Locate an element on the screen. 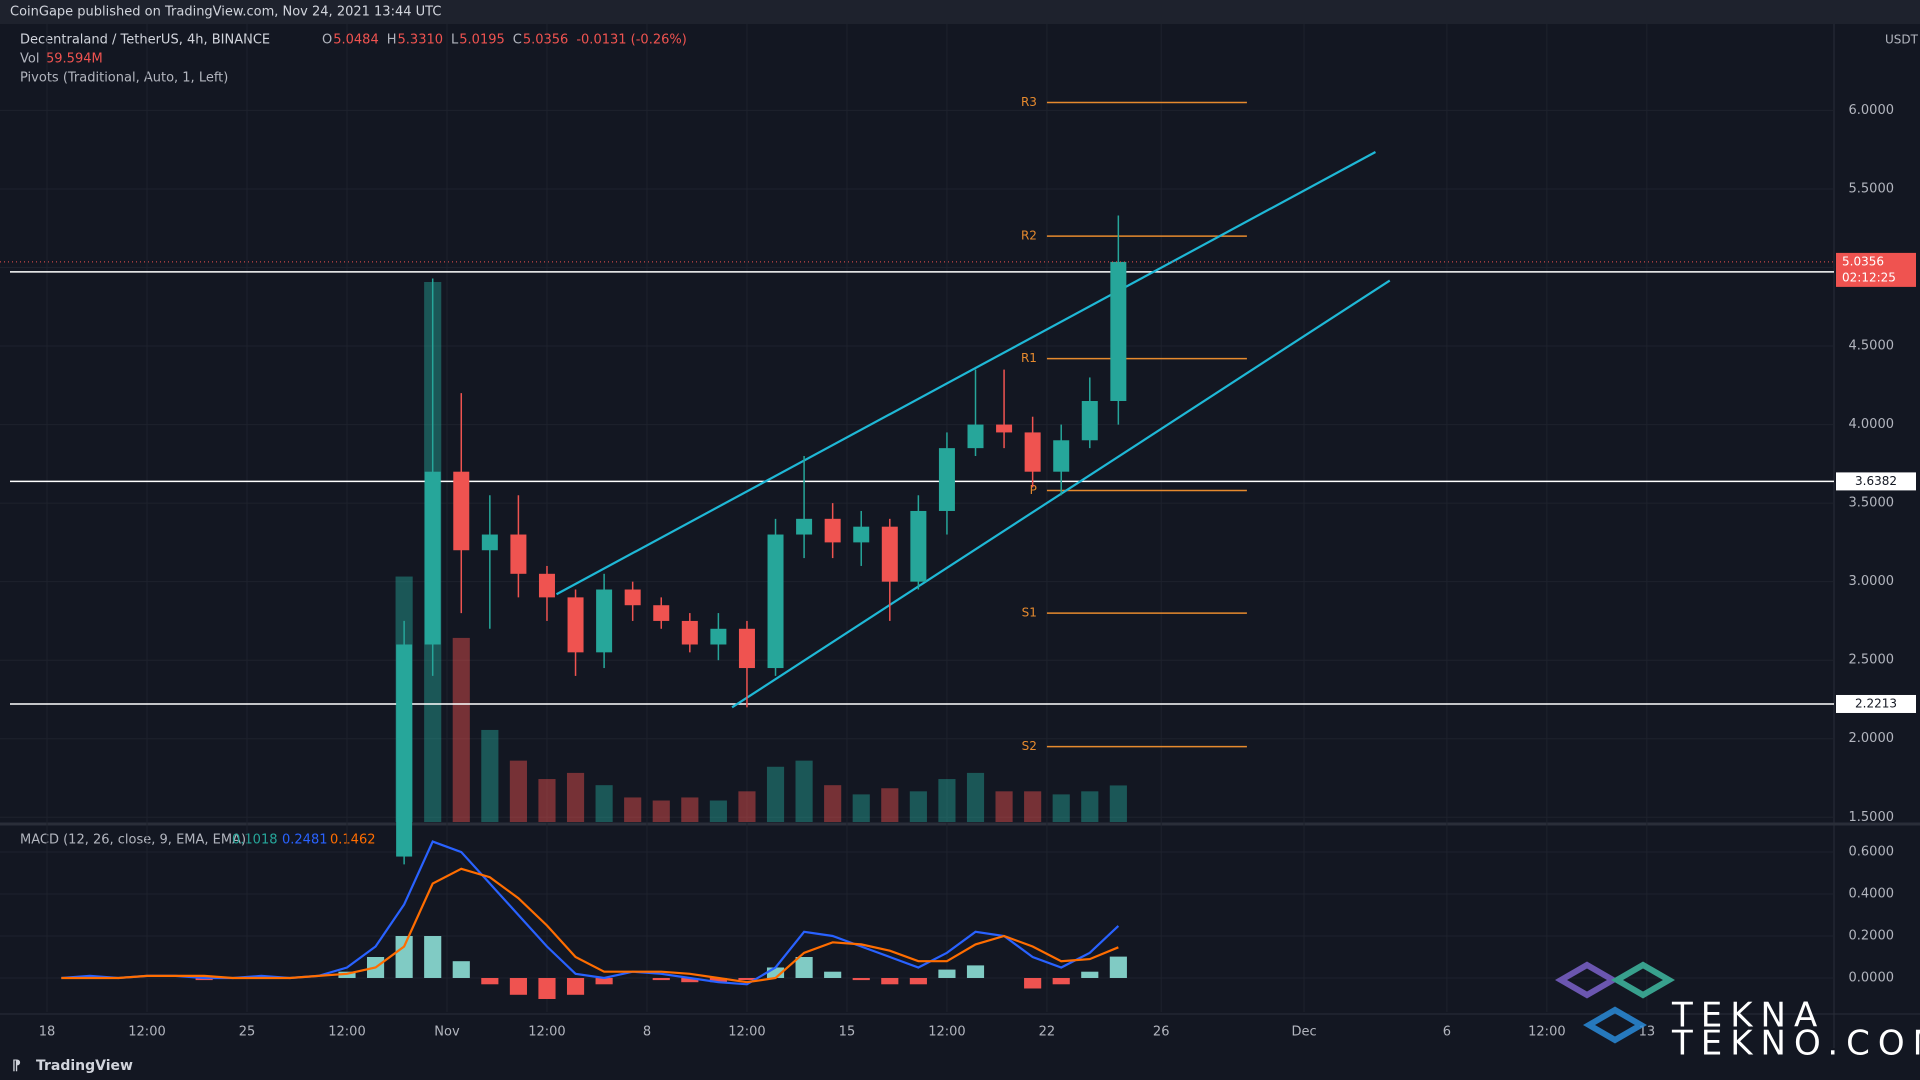 The height and width of the screenshot is (1080, 1920). x-tick-label: 22 is located at coordinates (1047, 1032).